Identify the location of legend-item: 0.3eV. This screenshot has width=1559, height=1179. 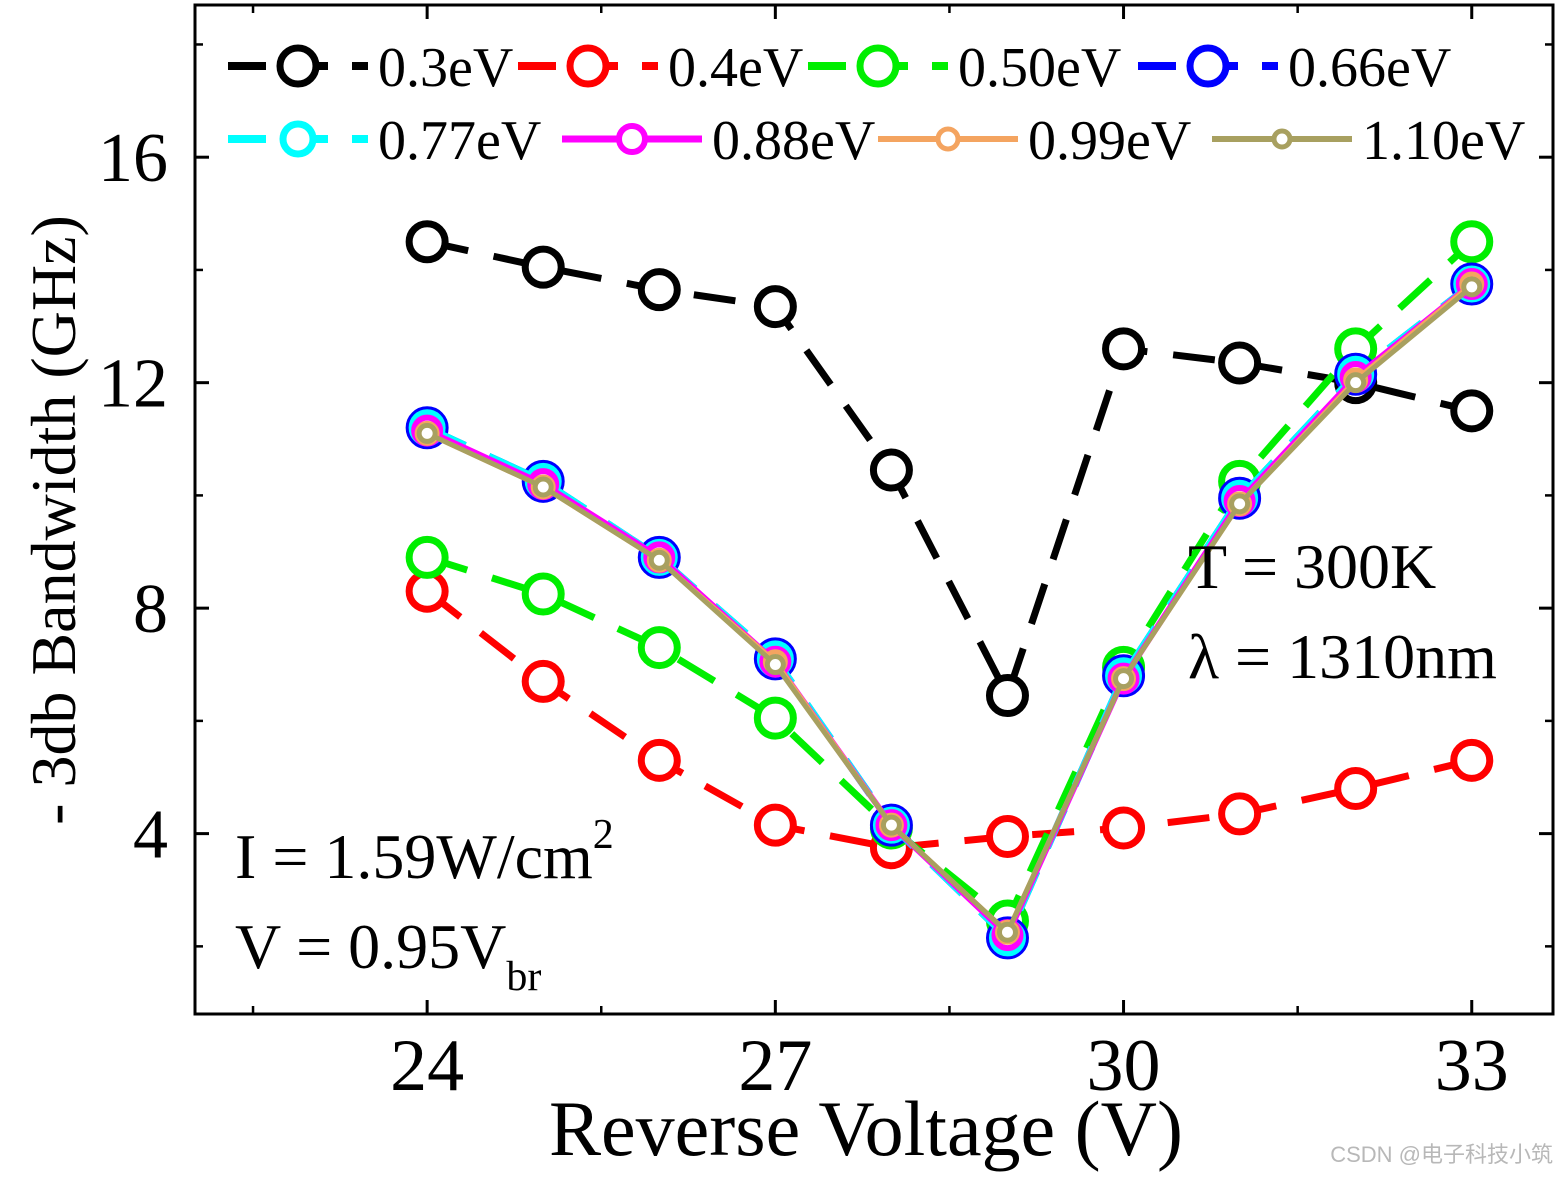
(370, 68).